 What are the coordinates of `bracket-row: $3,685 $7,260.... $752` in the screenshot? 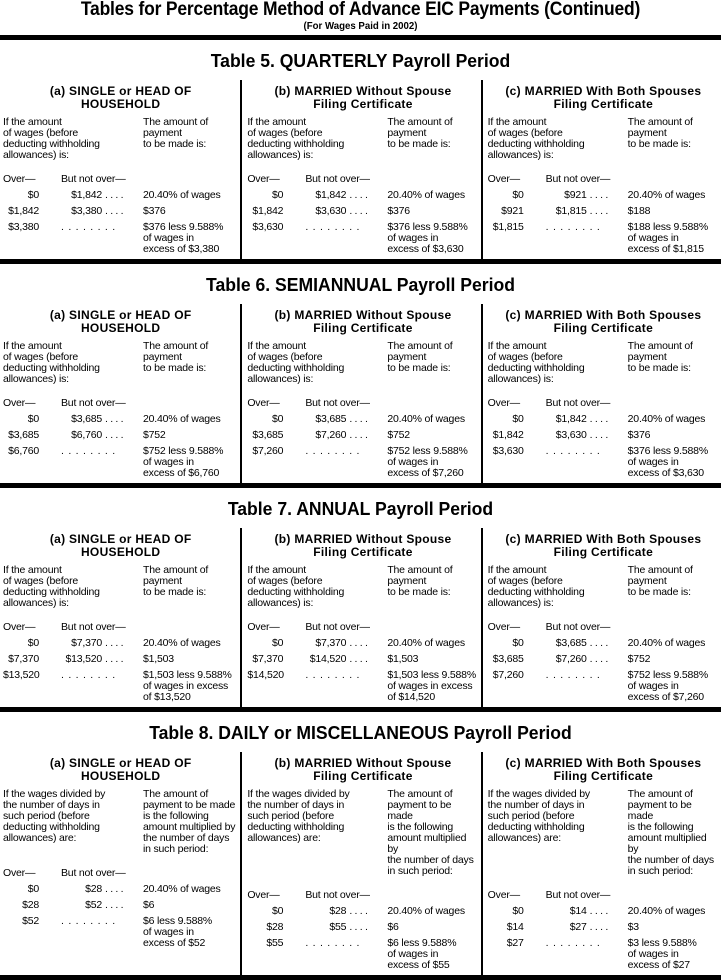 It's located at (362, 438).